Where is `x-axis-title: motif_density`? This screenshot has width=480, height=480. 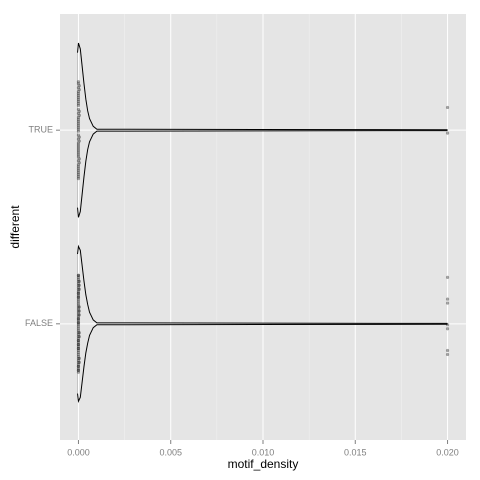 x-axis-title: motif_density is located at coordinates (263, 464).